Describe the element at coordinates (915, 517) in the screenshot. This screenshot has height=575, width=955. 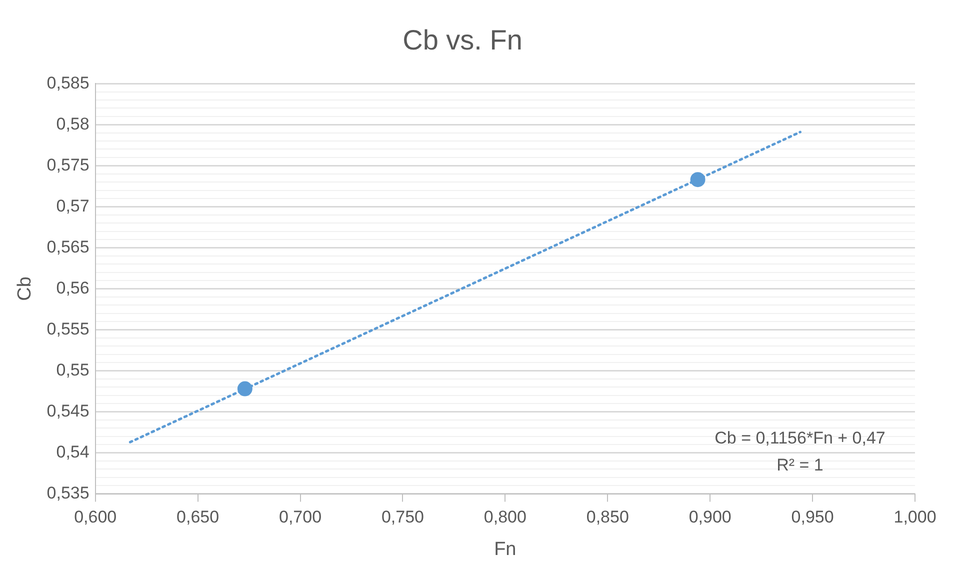
I see `x-tick-label: 1,000` at that location.